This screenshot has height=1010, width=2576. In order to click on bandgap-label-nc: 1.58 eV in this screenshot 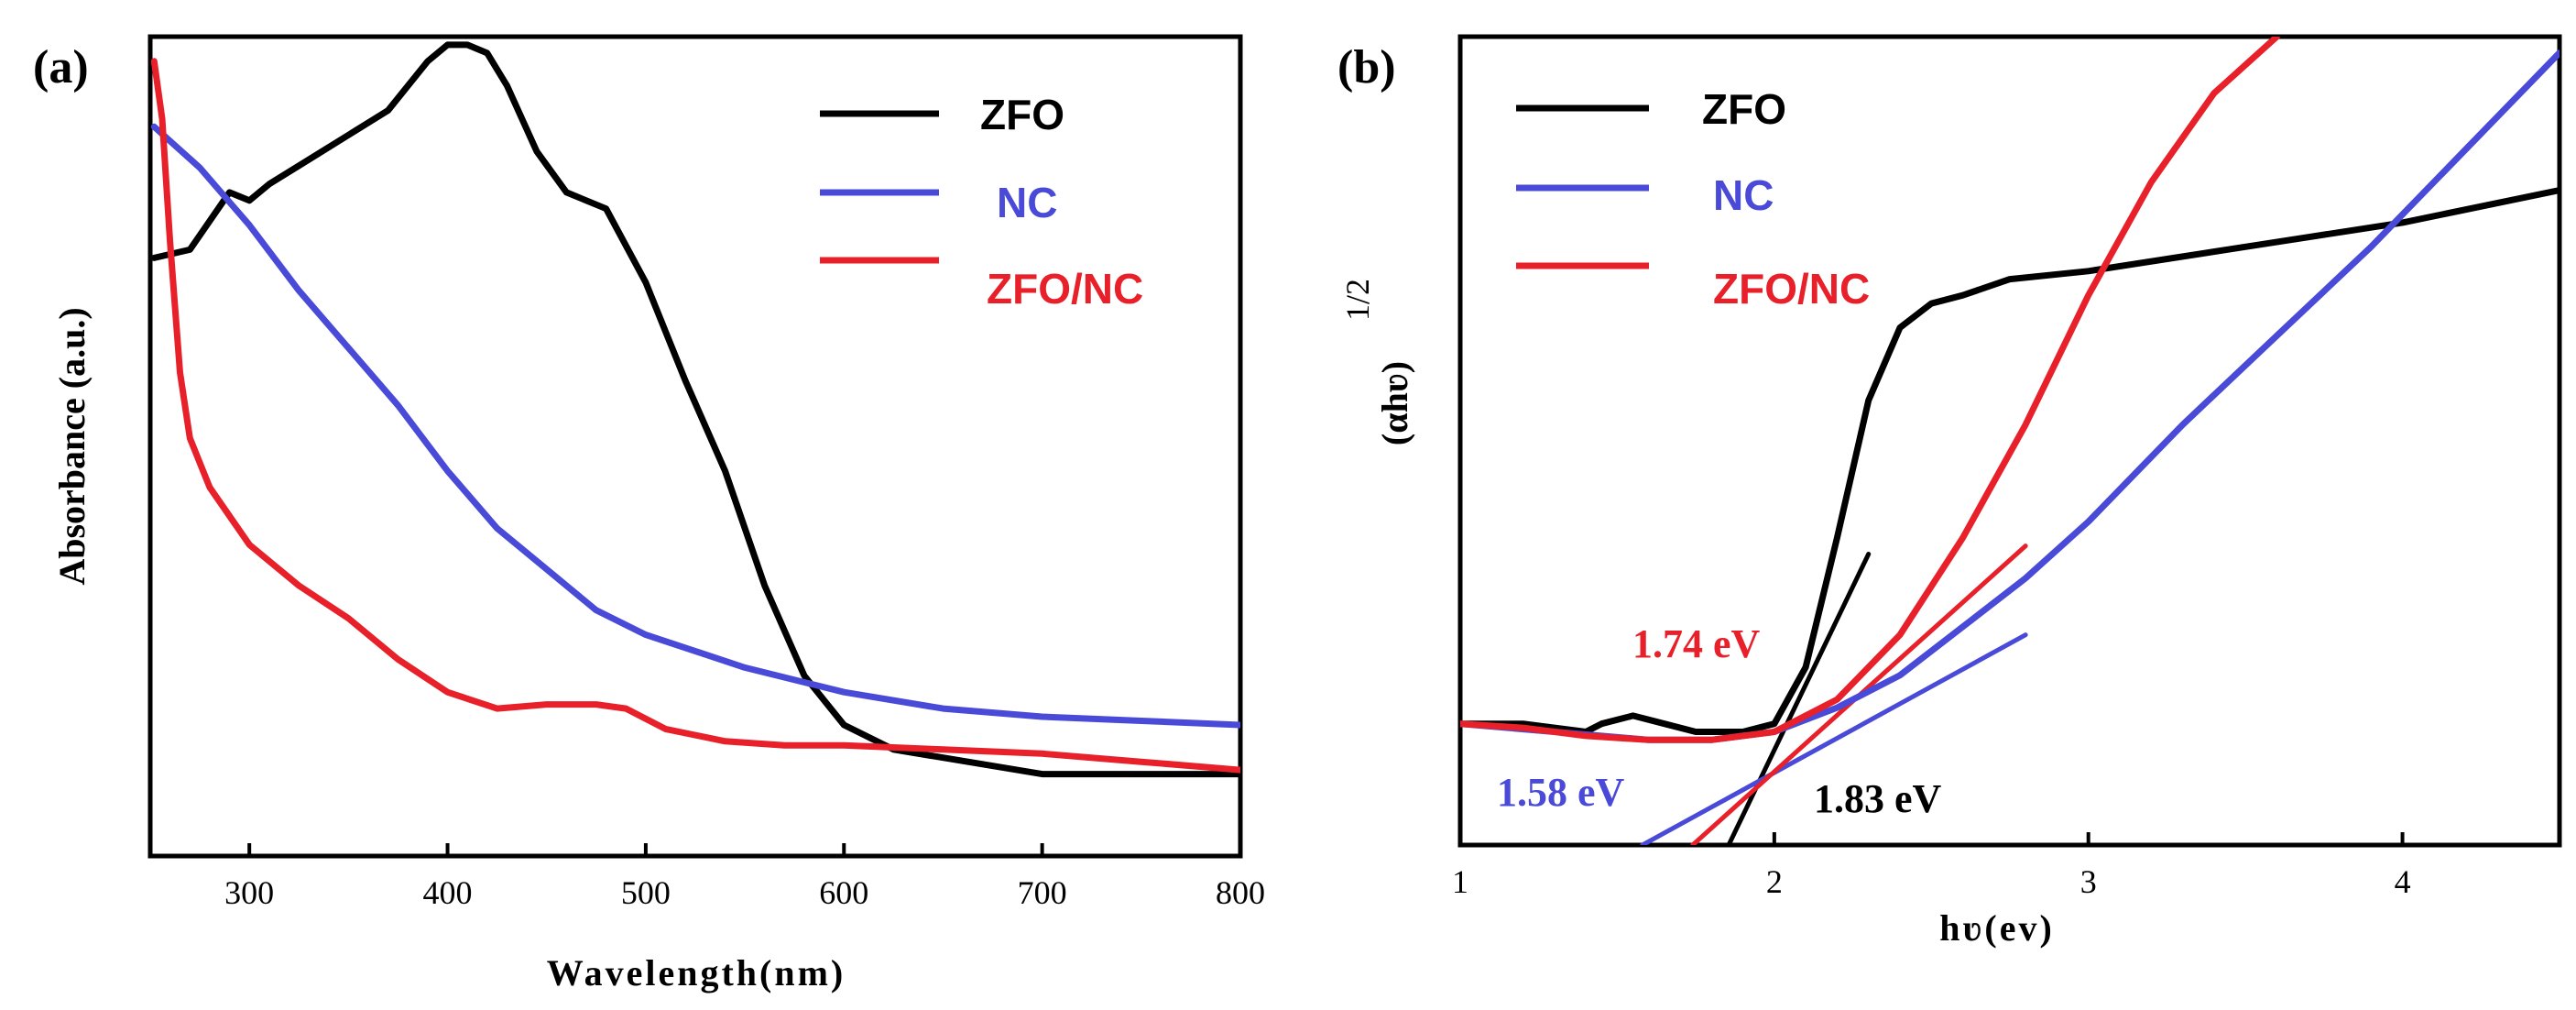, I will do `click(1561, 793)`.